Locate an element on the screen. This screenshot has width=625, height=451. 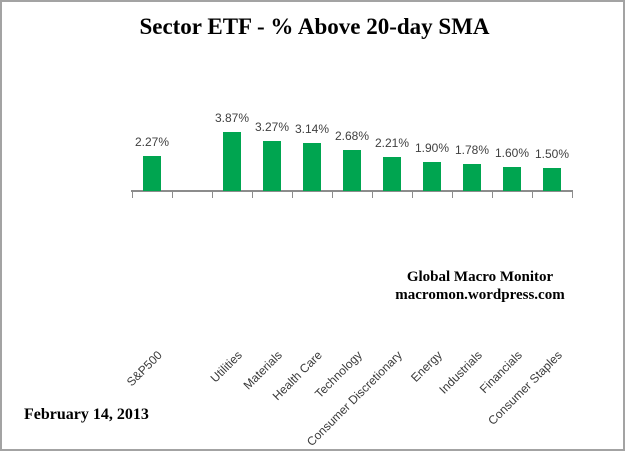
bar-s-p500 is located at coordinates (152, 173).